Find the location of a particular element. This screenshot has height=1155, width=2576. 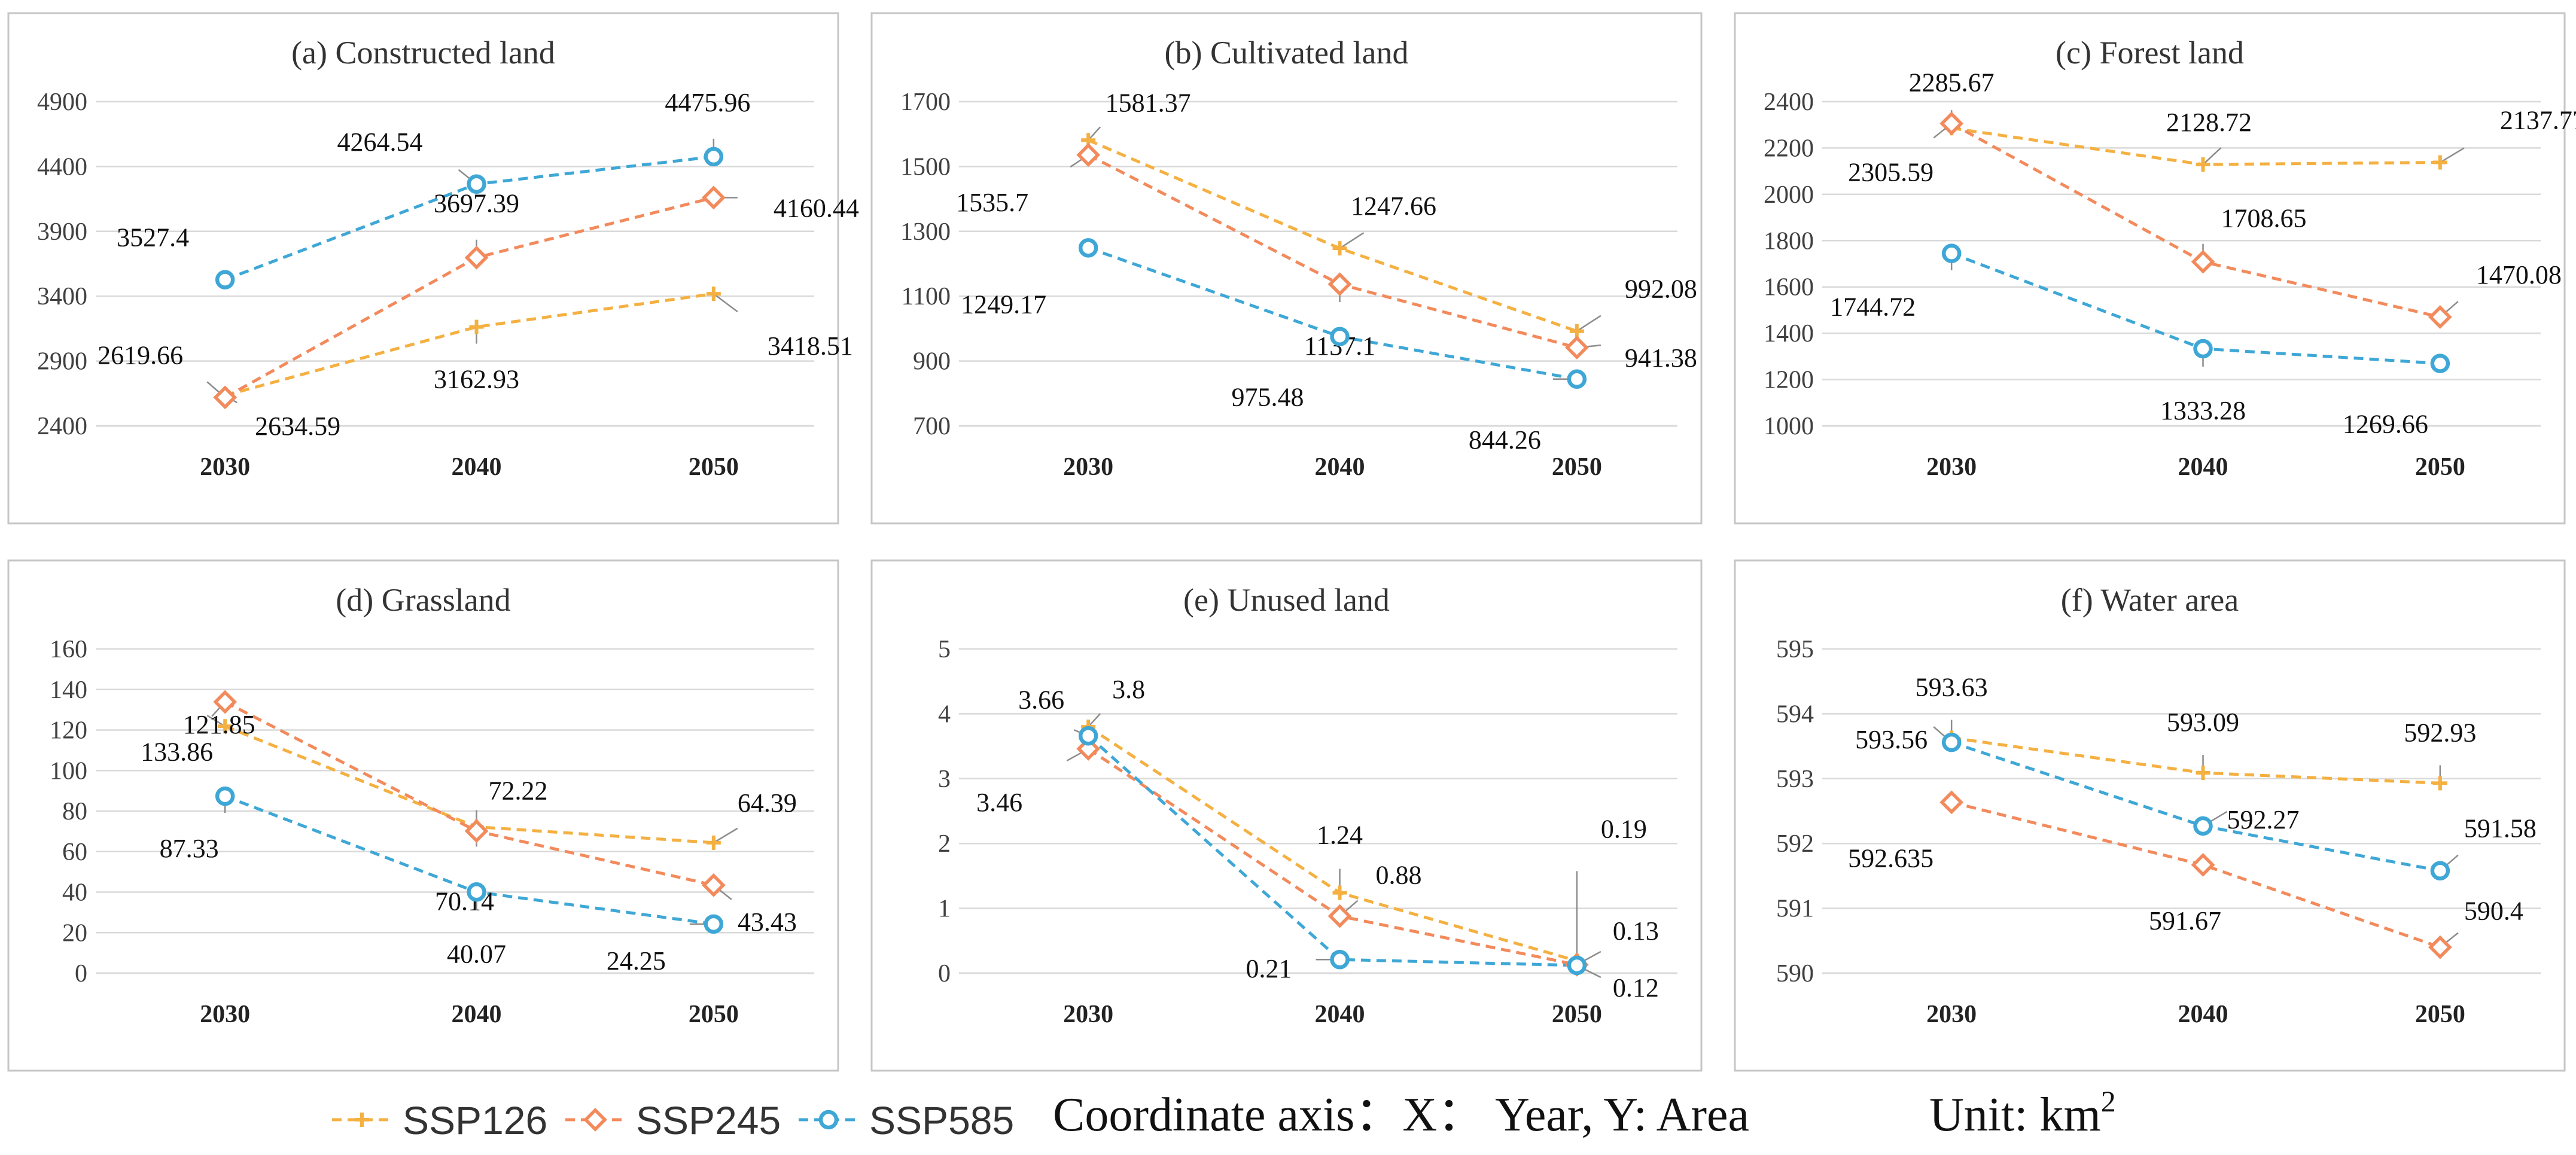

legend-item-ssp585: SSP585 is located at coordinates (906, 1120).